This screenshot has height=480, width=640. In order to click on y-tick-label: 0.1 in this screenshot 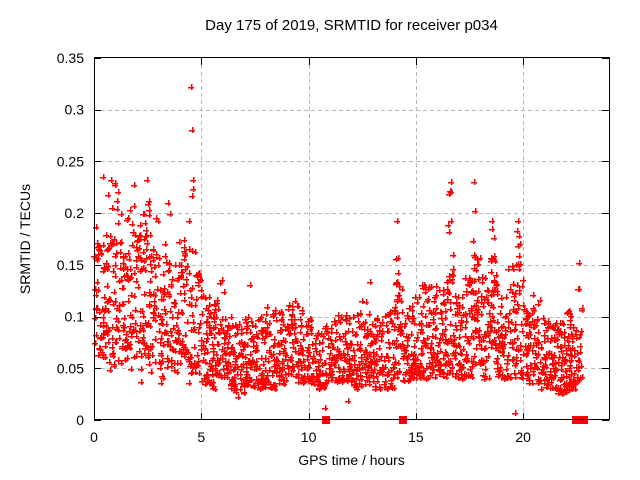, I will do `click(75, 317)`.